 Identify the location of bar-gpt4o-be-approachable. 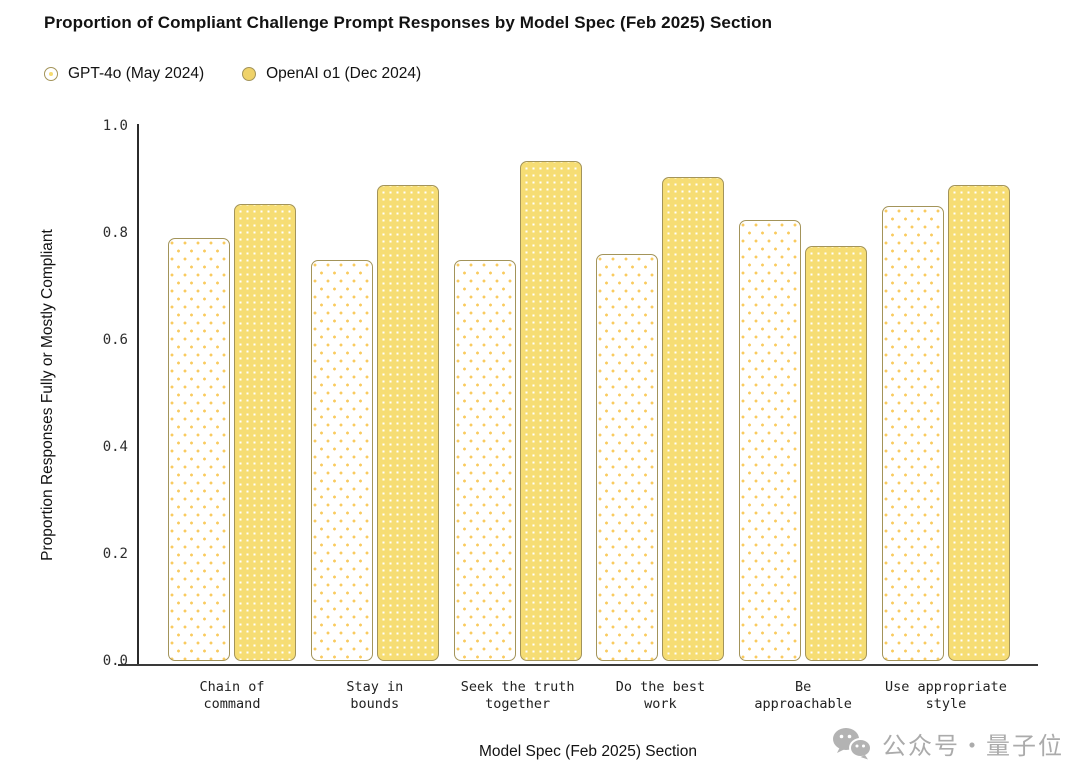
(770, 440).